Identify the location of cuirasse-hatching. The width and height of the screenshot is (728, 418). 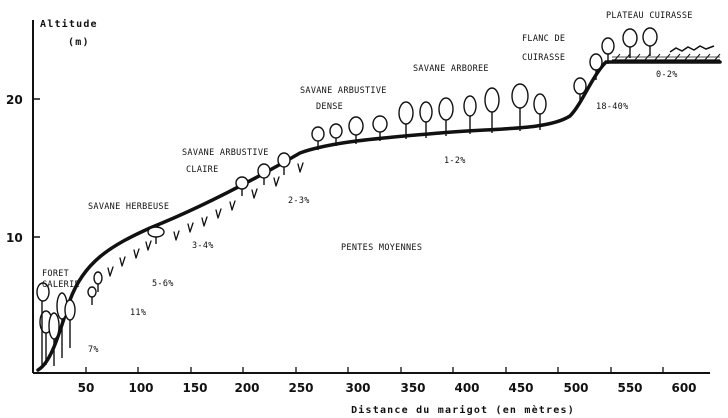
(666, 53).